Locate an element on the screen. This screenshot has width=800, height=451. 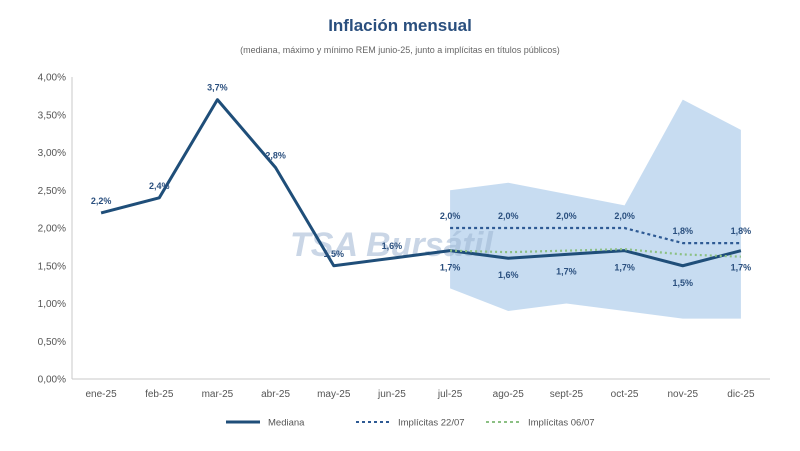
data-label: 3,7% is located at coordinates (217, 88).